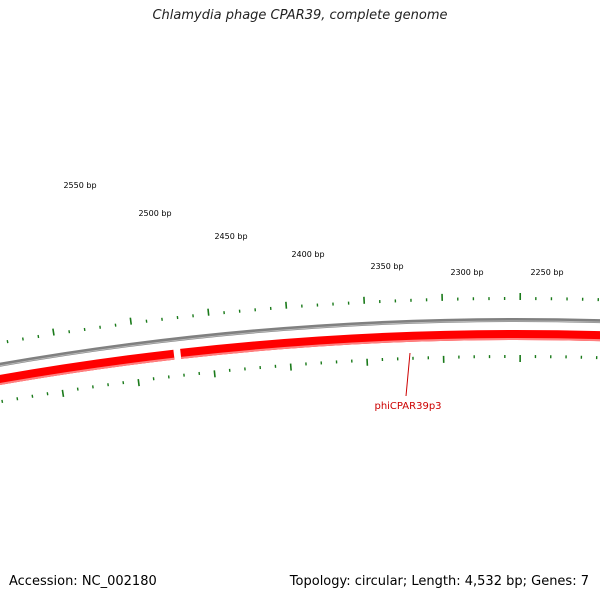 Image resolution: width=600 pixels, height=600 pixels. I want to click on genome-backbone-highlight, so click(300, 343).